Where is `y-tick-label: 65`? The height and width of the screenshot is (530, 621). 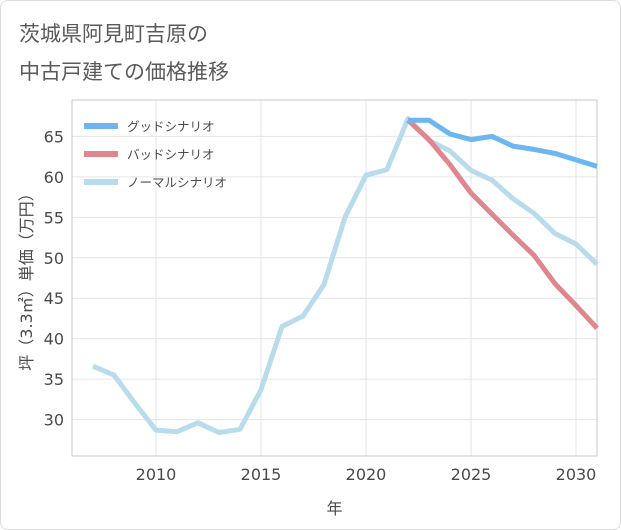 y-tick-label: 65 is located at coordinates (54, 136).